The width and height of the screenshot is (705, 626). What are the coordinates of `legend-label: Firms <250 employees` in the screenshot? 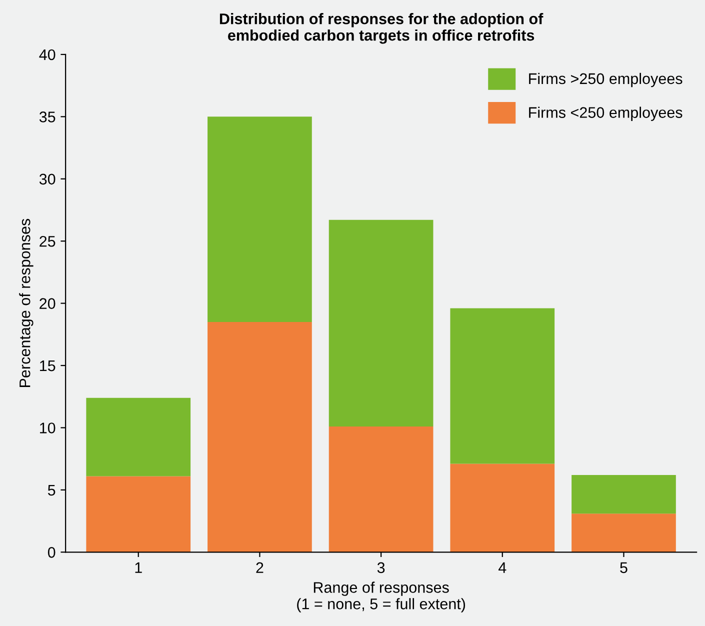 It's located at (605, 113).